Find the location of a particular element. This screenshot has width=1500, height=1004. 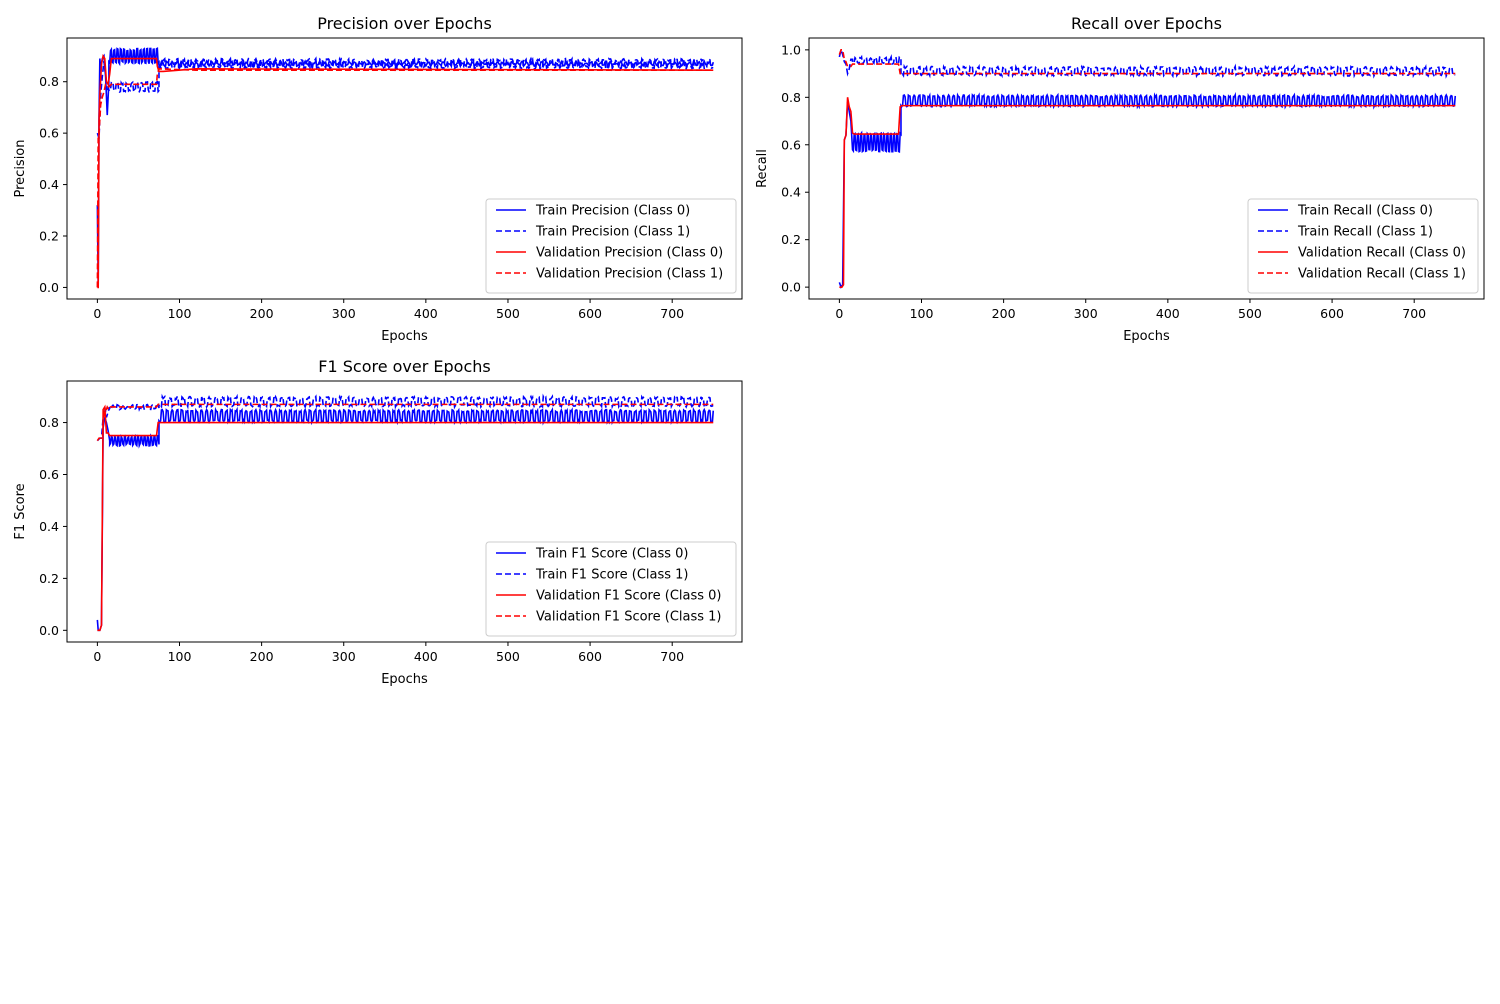

chart-title: Precision over Epochs is located at coordinates (404, 23).